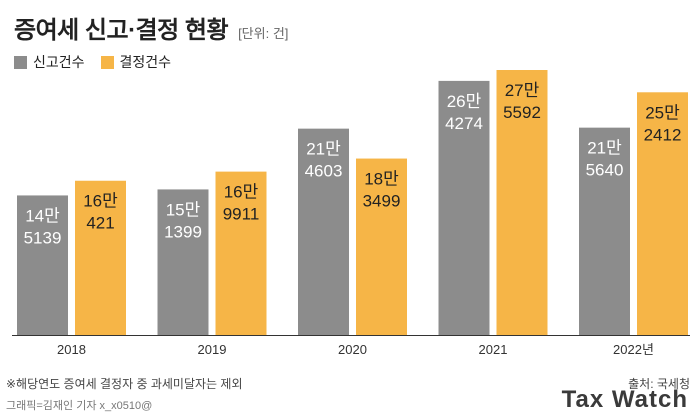 The height and width of the screenshot is (420, 700). What do you see at coordinates (522, 112) in the screenshot?
I see `bar-label-bottom: 5592` at bounding box center [522, 112].